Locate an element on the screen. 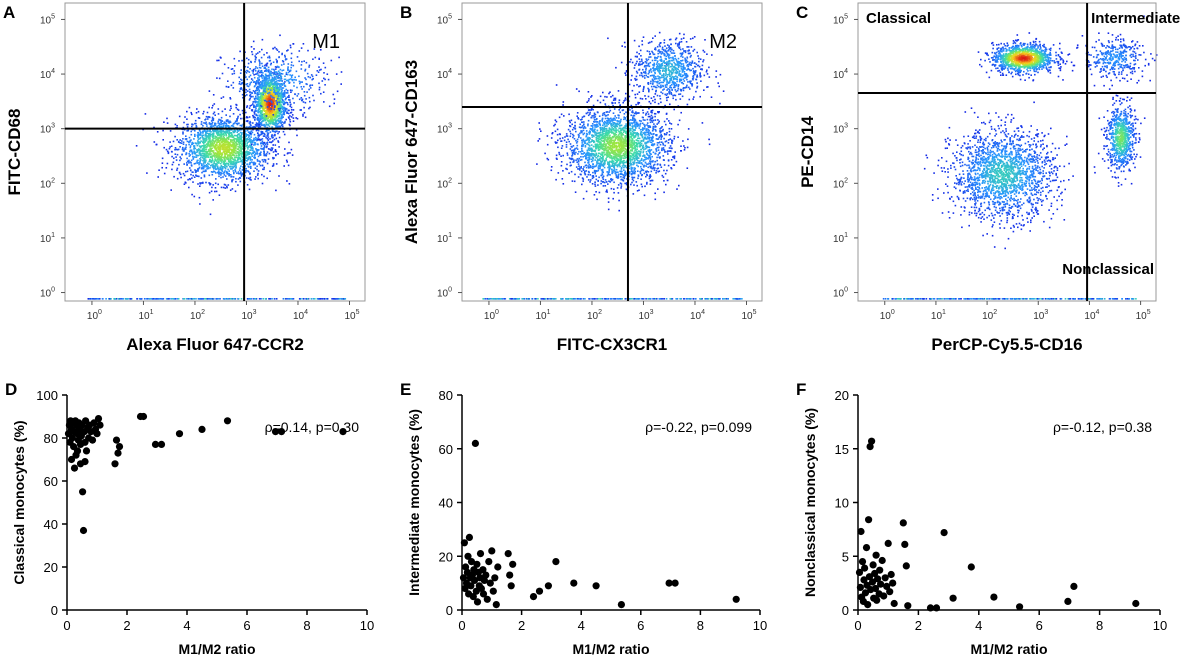  x-tick-label: 10² is located at coordinates (197, 315).